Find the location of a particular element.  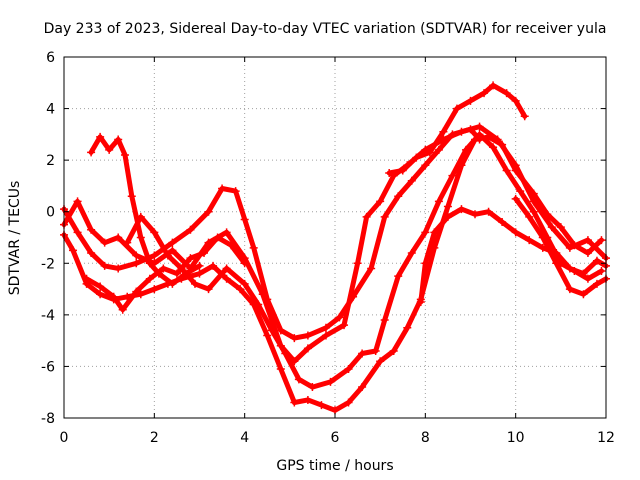

satellite-track-9-line is located at coordinates (561, 246).